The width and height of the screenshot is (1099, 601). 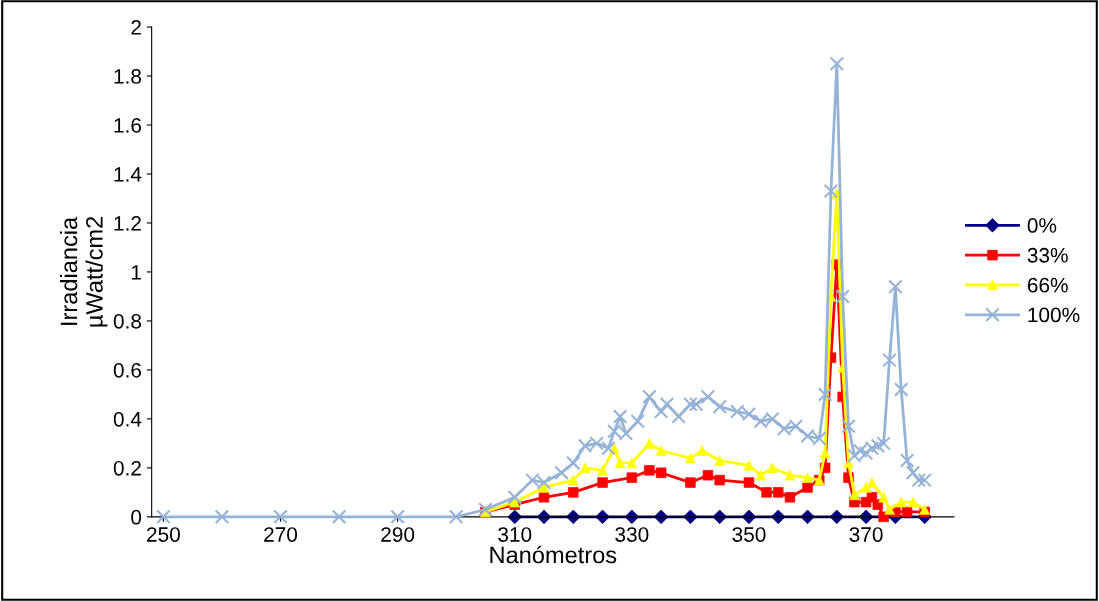 What do you see at coordinates (83, 271) in the screenshot?
I see `y-axis-title: Irradiancia µWatt/cm2` at bounding box center [83, 271].